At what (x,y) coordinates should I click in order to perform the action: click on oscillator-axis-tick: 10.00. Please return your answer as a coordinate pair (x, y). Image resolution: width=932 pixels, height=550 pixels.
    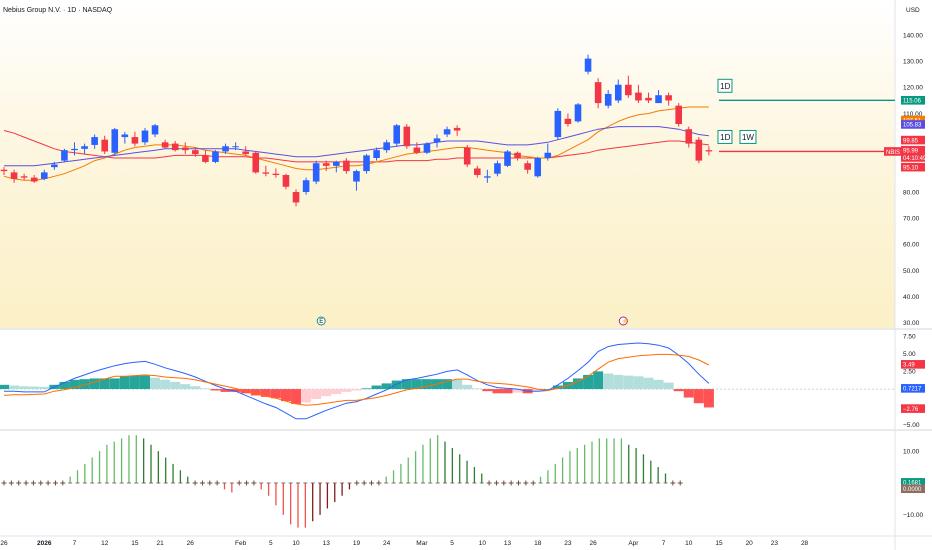
    Looking at the image, I should click on (911, 451).